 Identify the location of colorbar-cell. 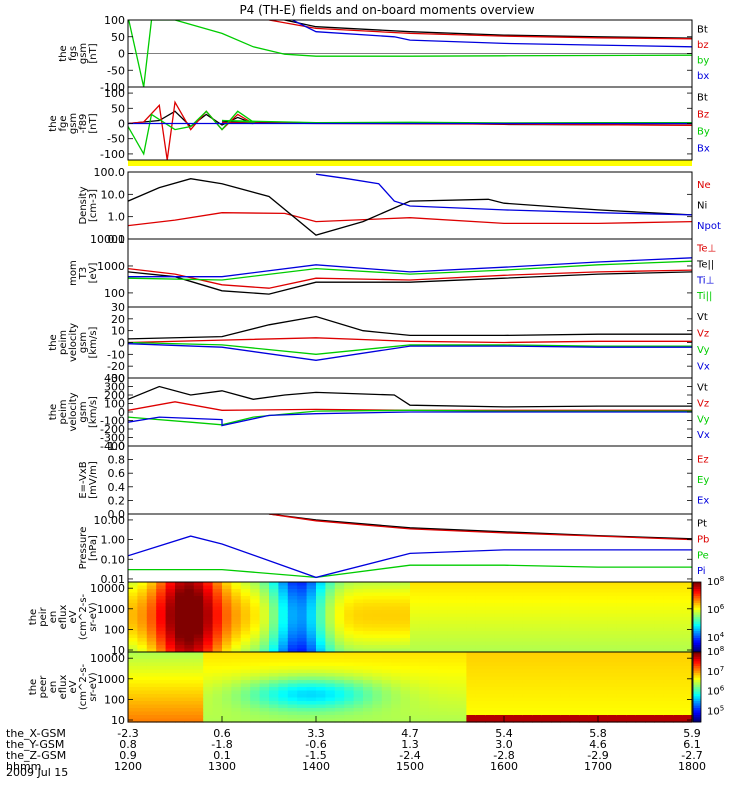
(697, 588).